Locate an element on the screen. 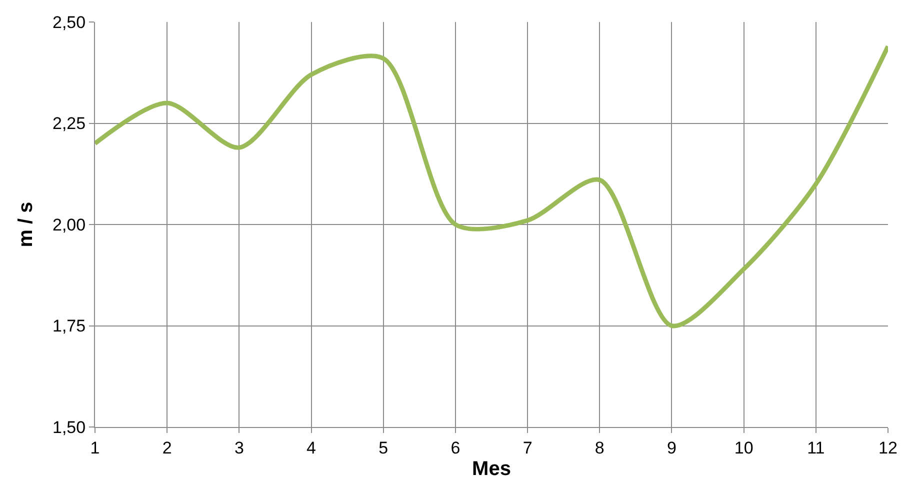 Image resolution: width=909 pixels, height=487 pixels. x-tick-label: 9 is located at coordinates (671, 448).